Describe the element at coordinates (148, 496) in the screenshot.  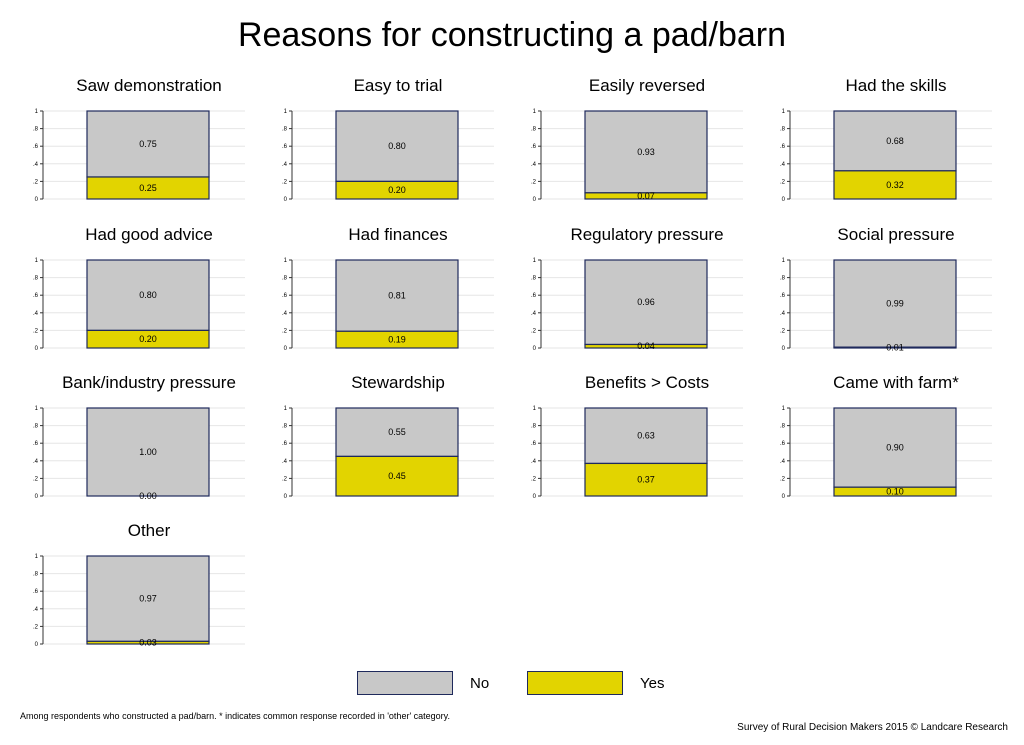
I see `value-label-yes: 0.00` at that location.